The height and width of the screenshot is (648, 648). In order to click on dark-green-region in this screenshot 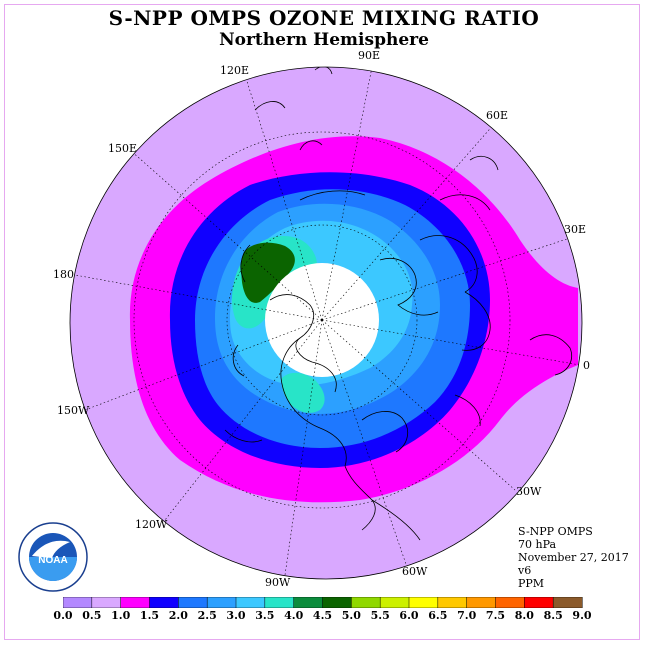, I will do `click(268, 272)`.